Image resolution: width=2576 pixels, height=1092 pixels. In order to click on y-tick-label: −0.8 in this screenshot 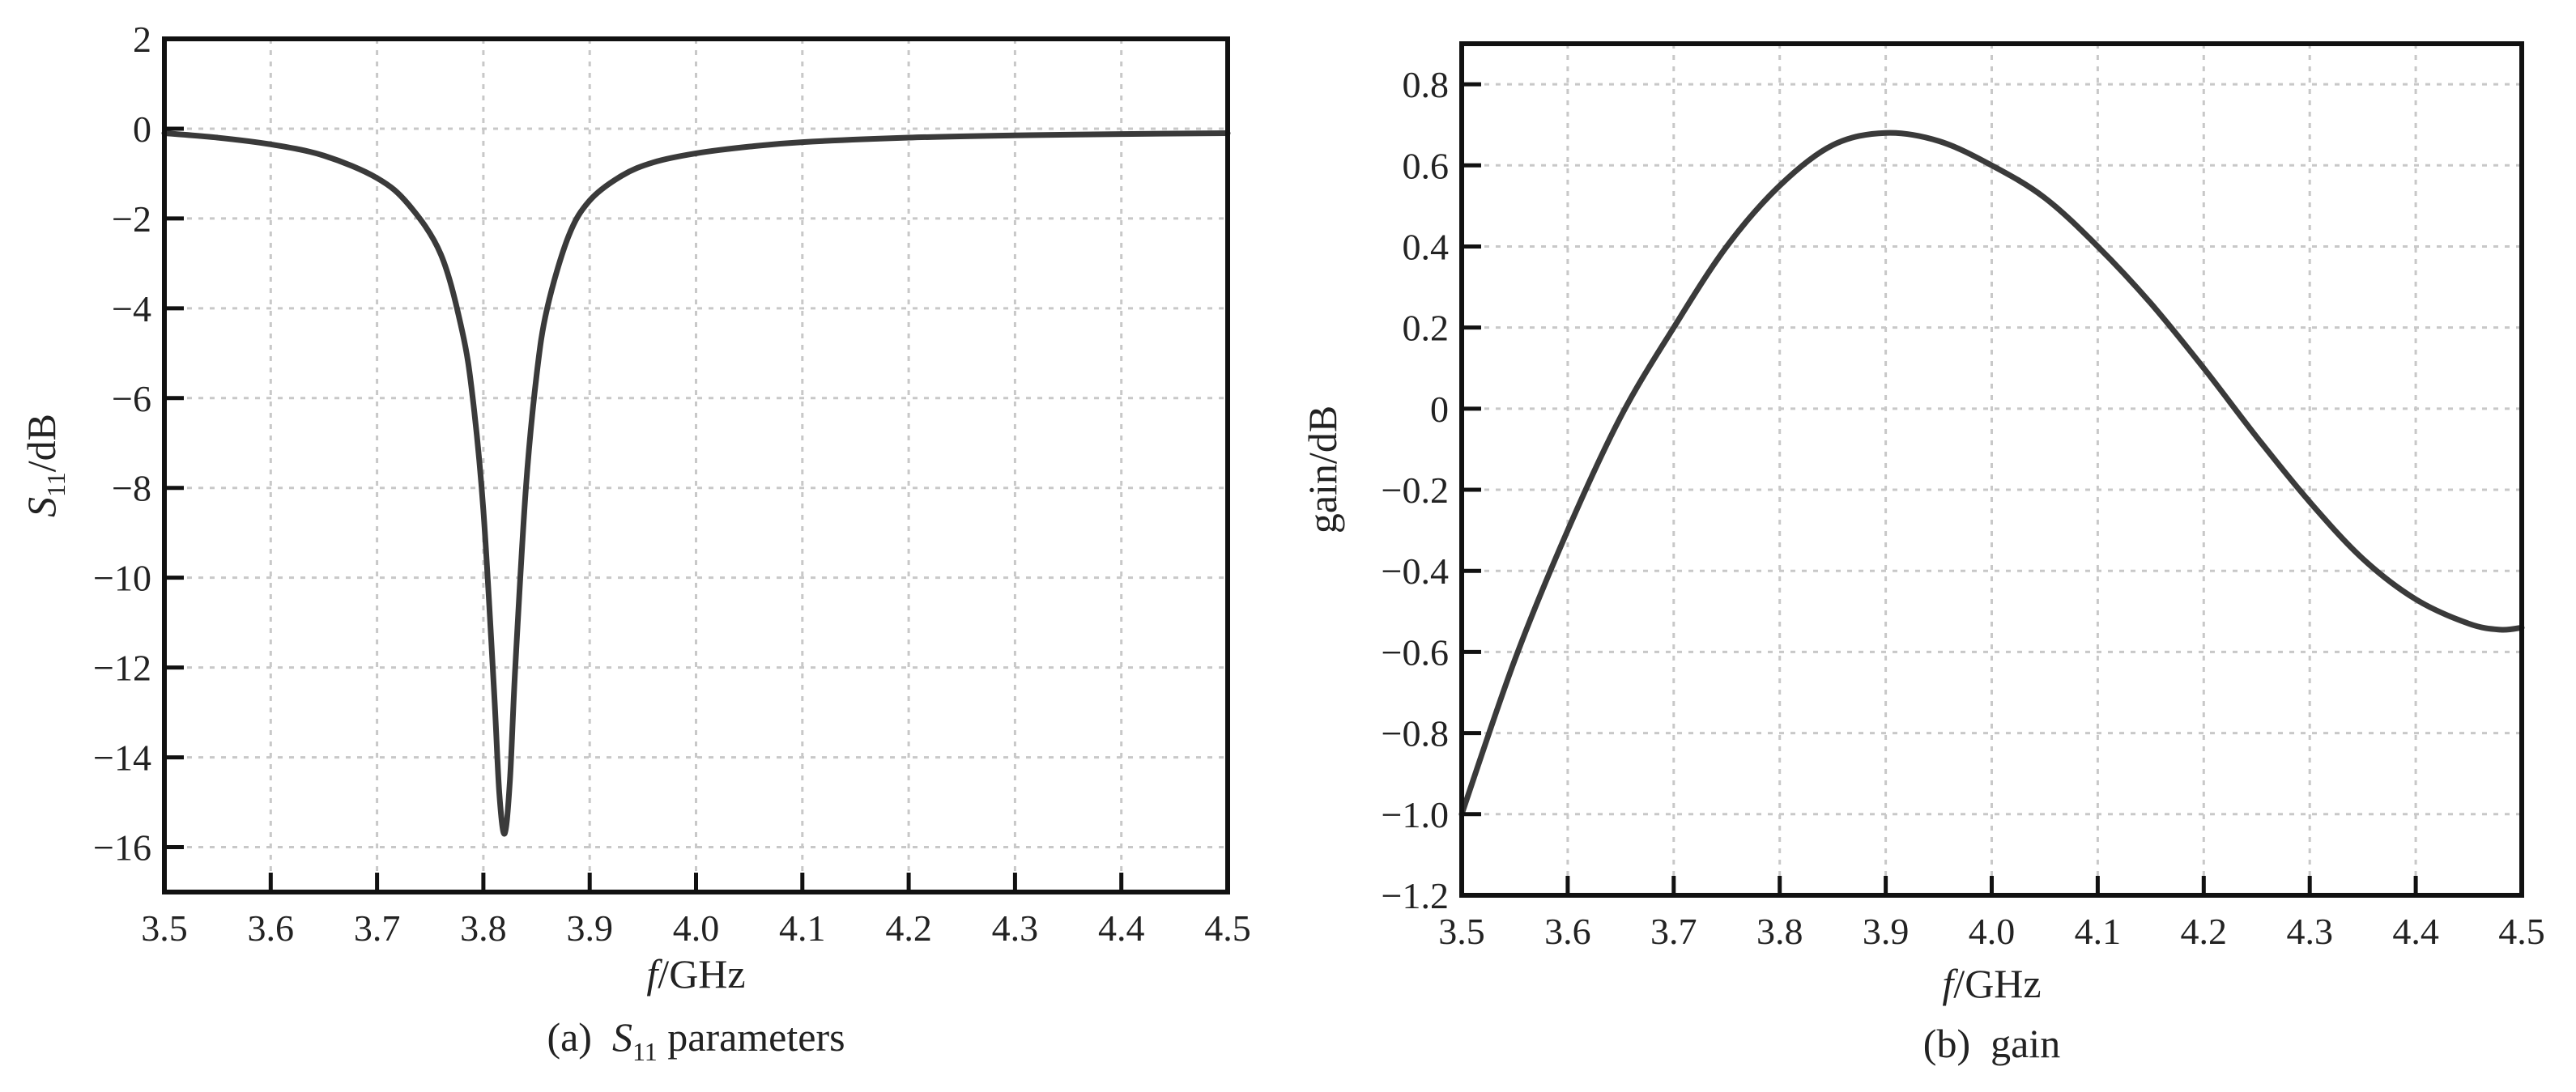, I will do `click(1415, 734)`.